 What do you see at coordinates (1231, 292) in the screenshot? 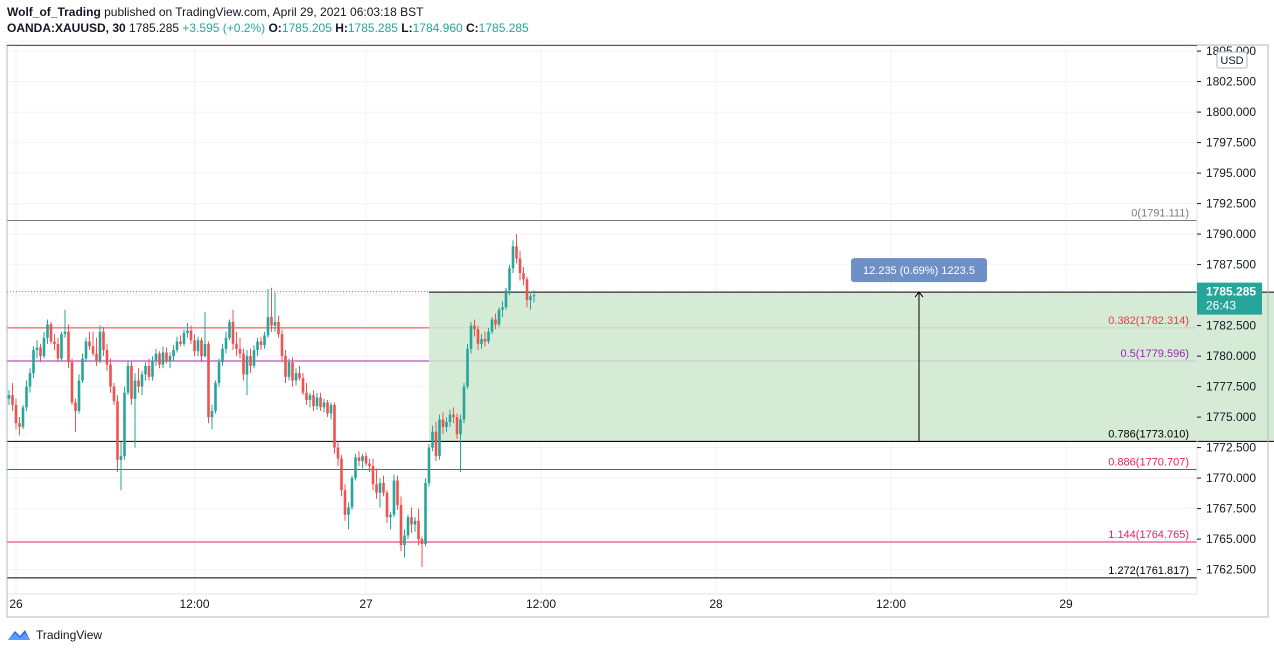
I see `current-price-value: 1785.285` at bounding box center [1231, 292].